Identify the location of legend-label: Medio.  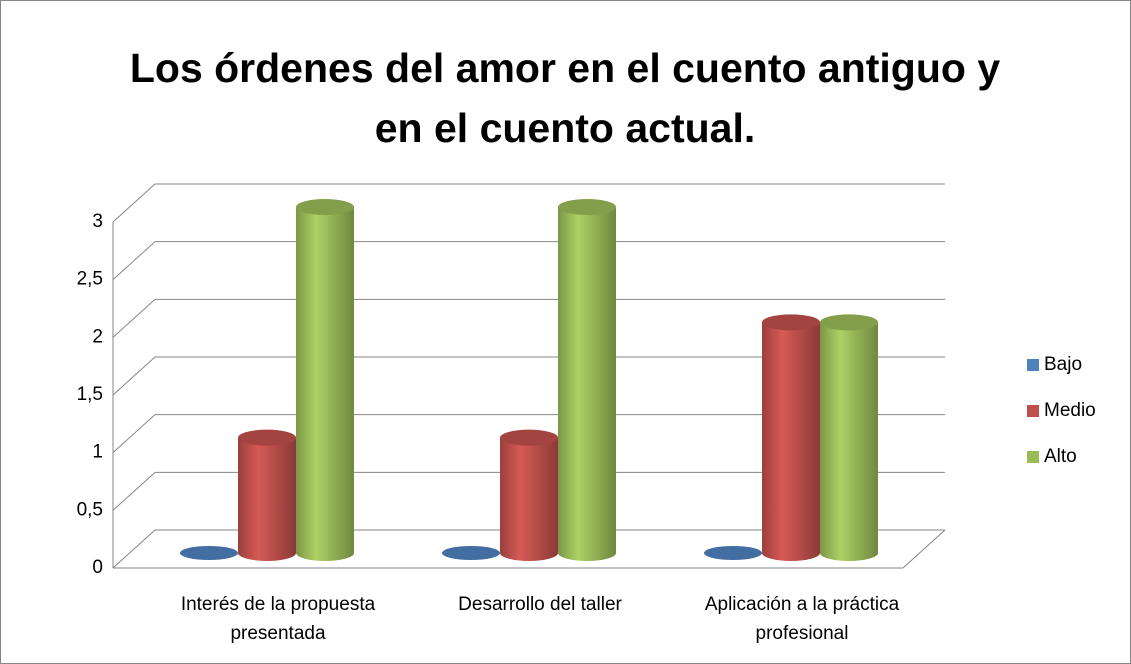
(1070, 410).